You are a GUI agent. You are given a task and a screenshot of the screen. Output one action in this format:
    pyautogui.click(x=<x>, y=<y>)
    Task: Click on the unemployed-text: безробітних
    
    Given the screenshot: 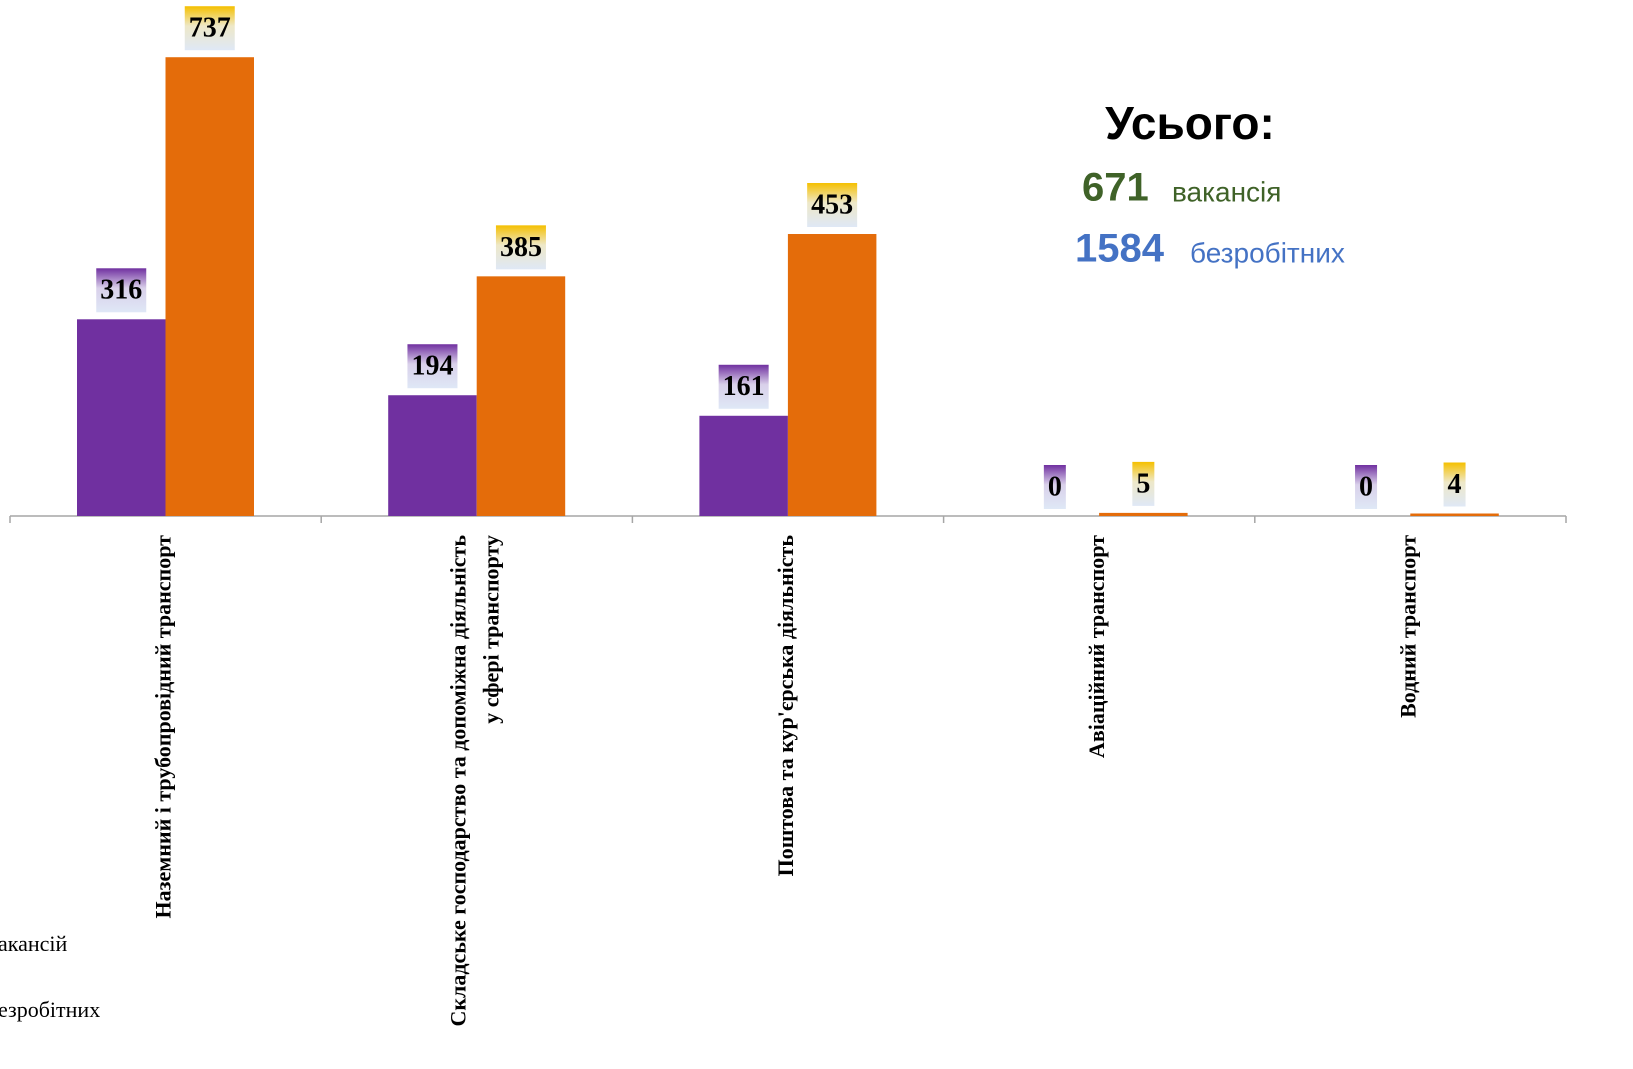 What is the action you would take?
    pyautogui.click(x=1267, y=252)
    